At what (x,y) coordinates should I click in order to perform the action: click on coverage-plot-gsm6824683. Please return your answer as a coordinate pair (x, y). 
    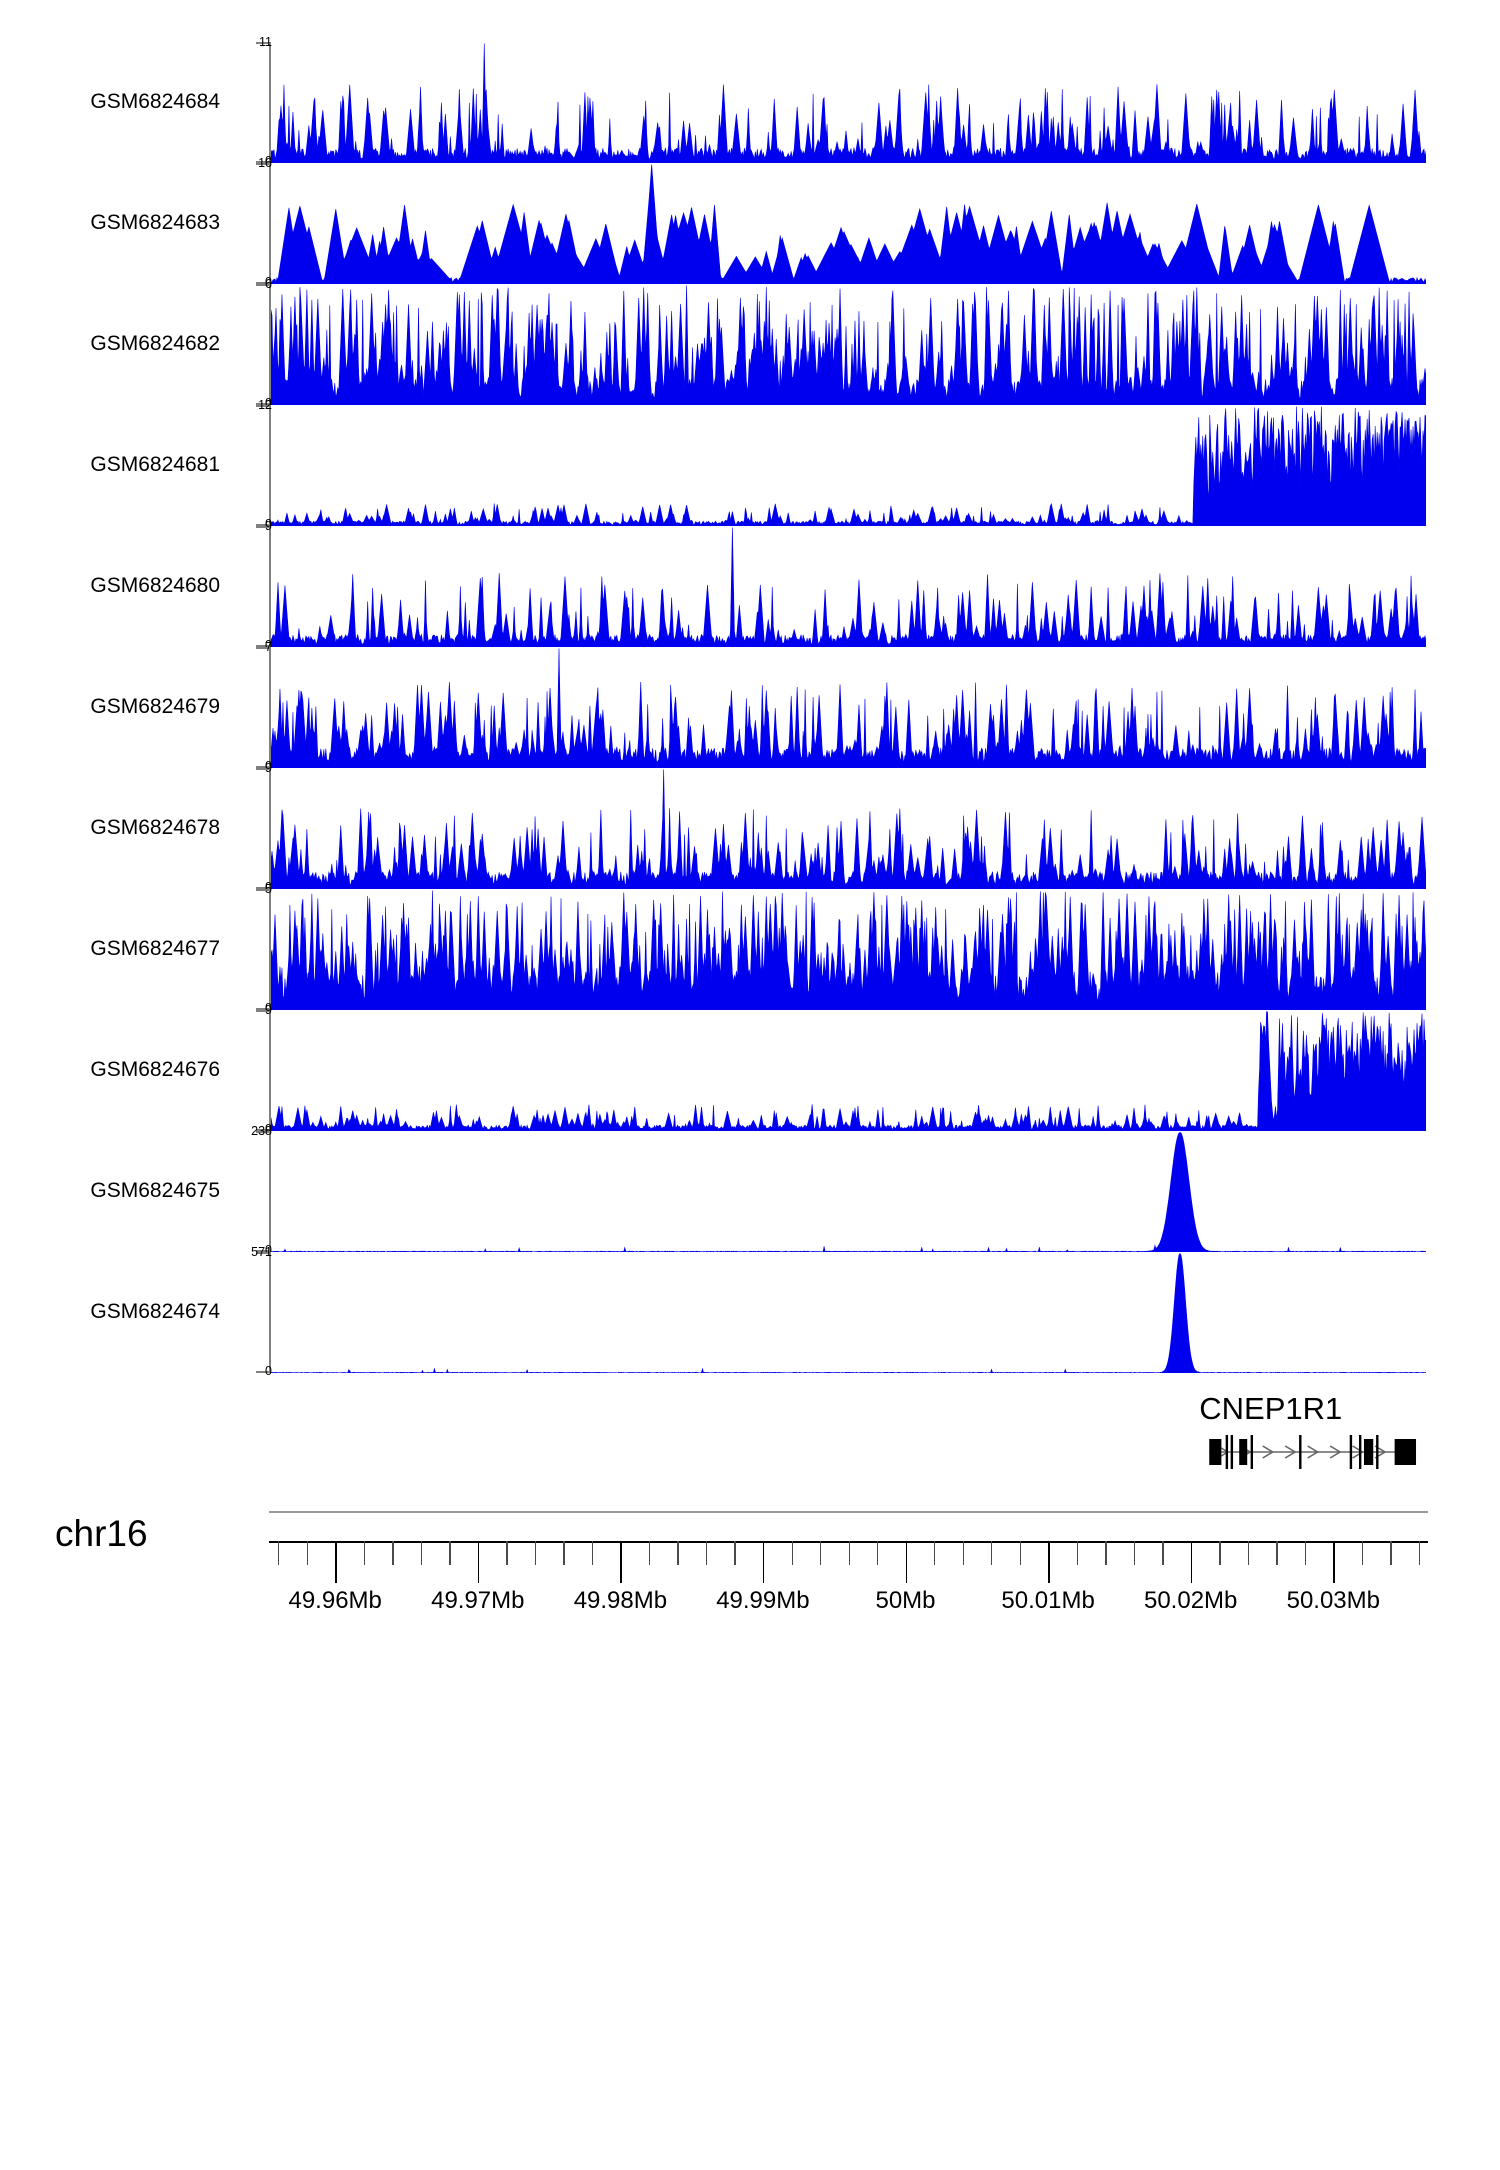
    Looking at the image, I should click on (848, 223).